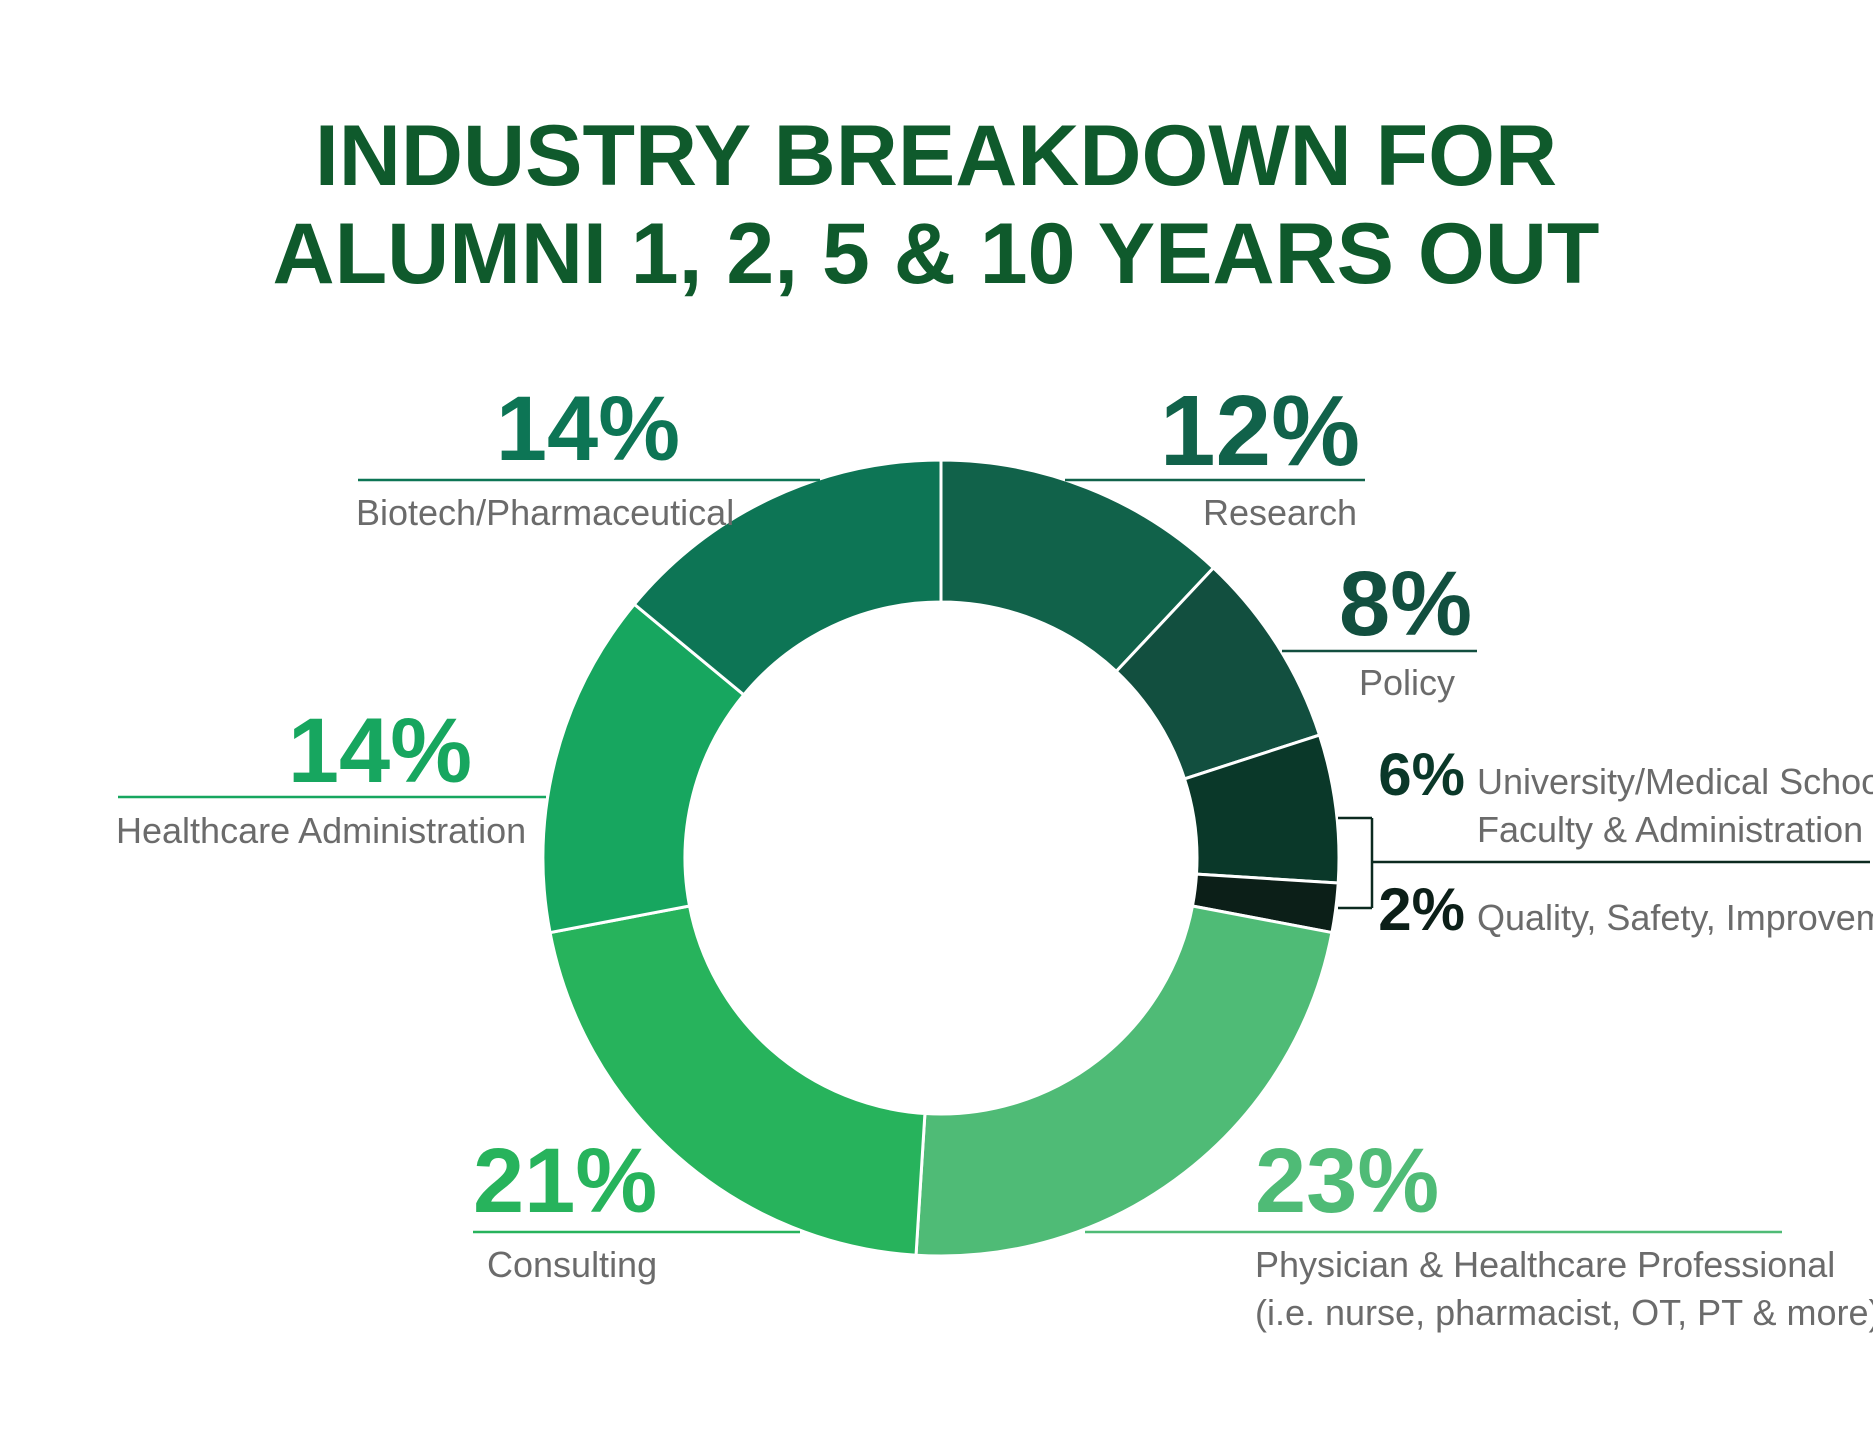 This screenshot has width=1873, height=1440. I want to click on category-label-biotech-pharmaceutical: Biotech/Pharmaceutical, so click(545, 512).